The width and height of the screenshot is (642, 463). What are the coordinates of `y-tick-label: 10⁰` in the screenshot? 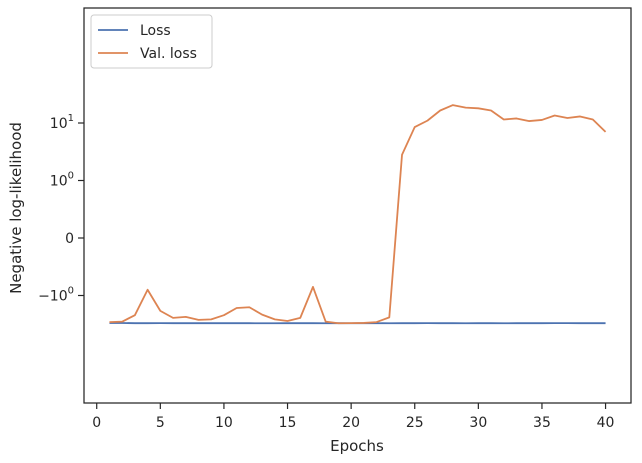 It's located at (62, 180).